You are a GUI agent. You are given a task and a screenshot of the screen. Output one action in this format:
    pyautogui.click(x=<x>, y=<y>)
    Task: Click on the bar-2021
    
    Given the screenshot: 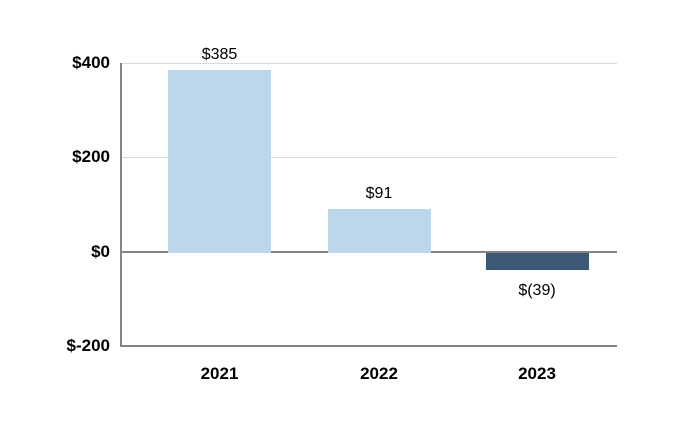 What is the action you would take?
    pyautogui.click(x=219, y=161)
    